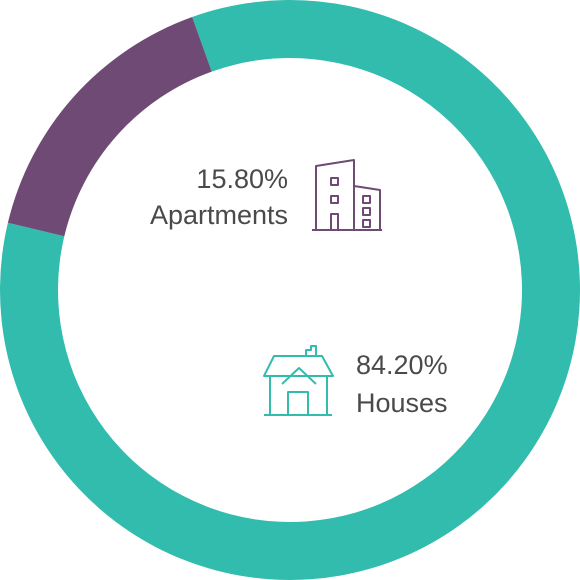  I want to click on label-group-houses: 84.20% Houses, so click(355, 381).